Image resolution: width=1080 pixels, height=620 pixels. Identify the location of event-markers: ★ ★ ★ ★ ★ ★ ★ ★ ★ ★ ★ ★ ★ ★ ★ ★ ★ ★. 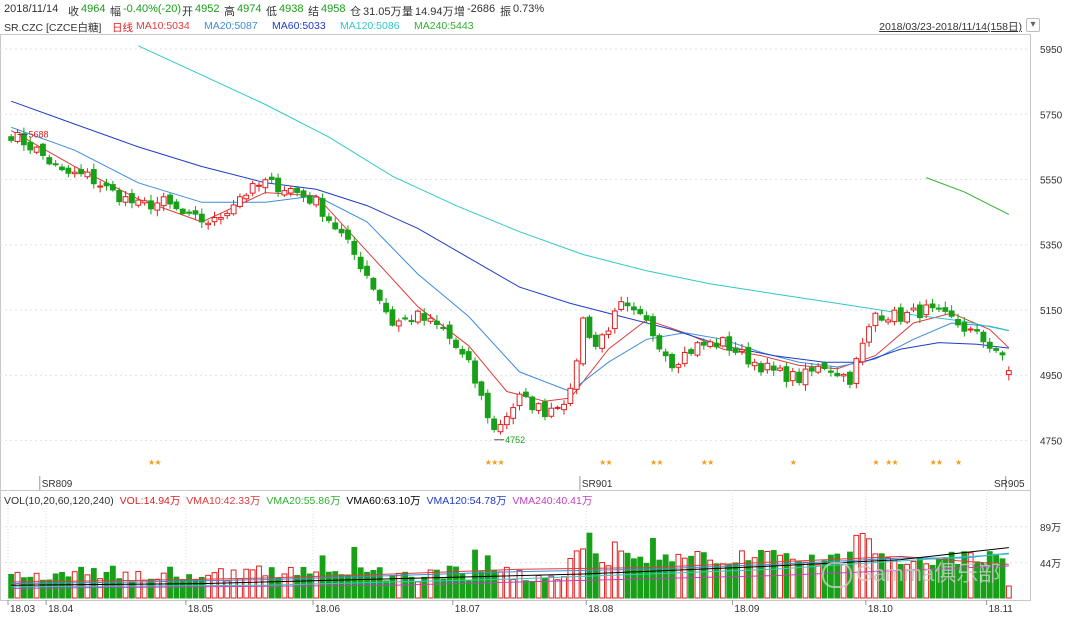
(555, 462).